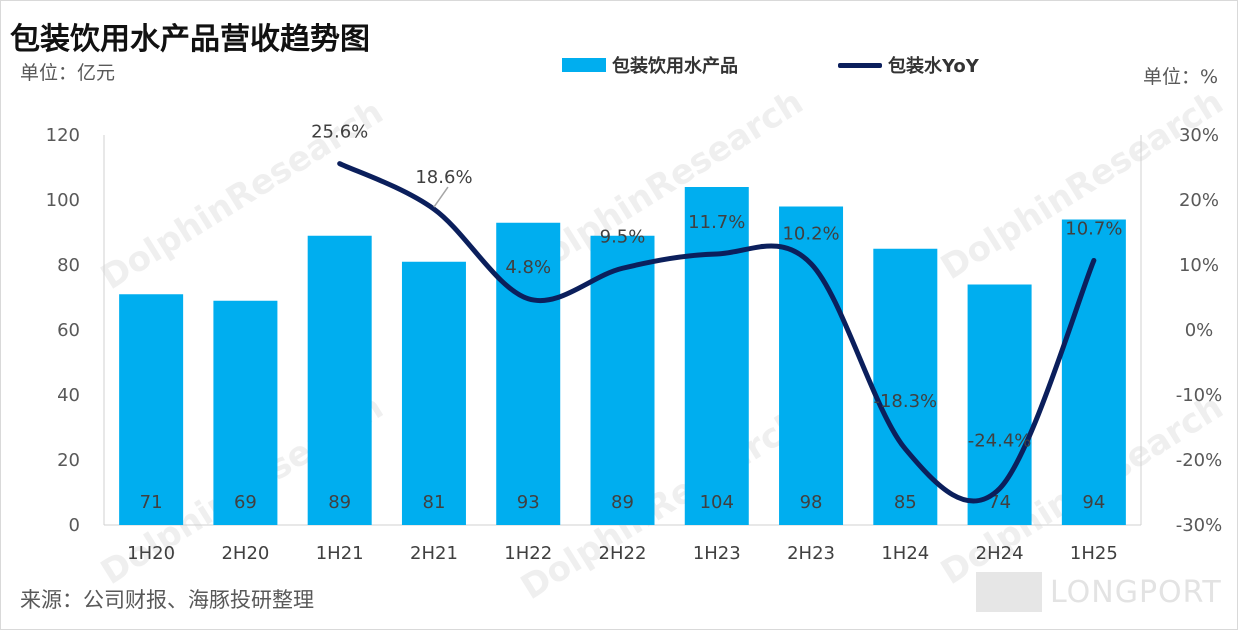  What do you see at coordinates (1199, 395) in the screenshot?
I see `right-tick-label: -10%` at bounding box center [1199, 395].